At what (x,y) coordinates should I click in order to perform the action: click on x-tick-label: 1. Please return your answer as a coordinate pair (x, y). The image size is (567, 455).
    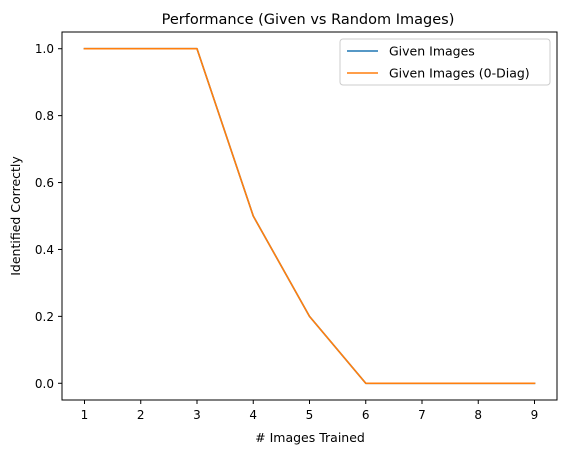
    Looking at the image, I should click on (85, 415).